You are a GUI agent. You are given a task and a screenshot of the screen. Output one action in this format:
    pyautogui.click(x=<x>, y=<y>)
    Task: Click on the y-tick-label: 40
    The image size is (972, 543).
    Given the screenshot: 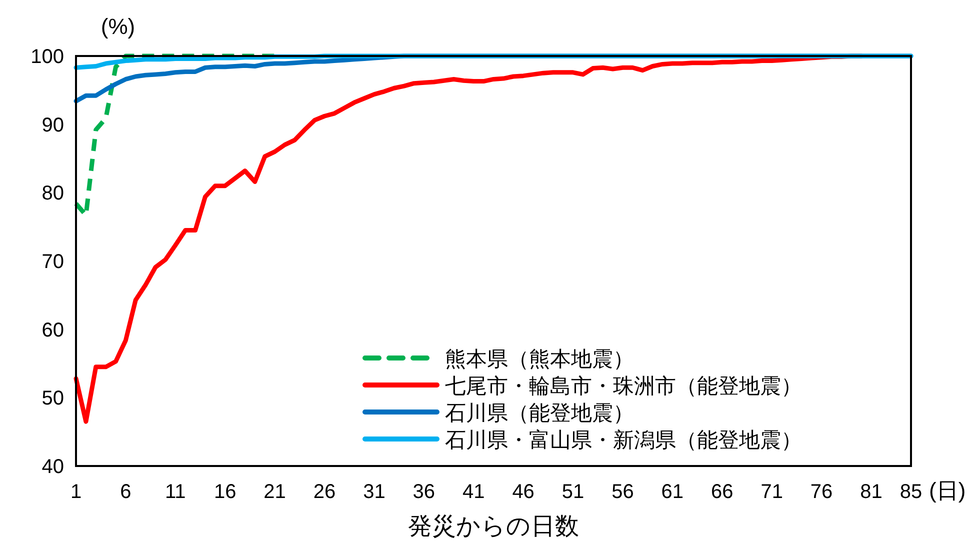 What is the action you would take?
    pyautogui.click(x=53, y=467)
    